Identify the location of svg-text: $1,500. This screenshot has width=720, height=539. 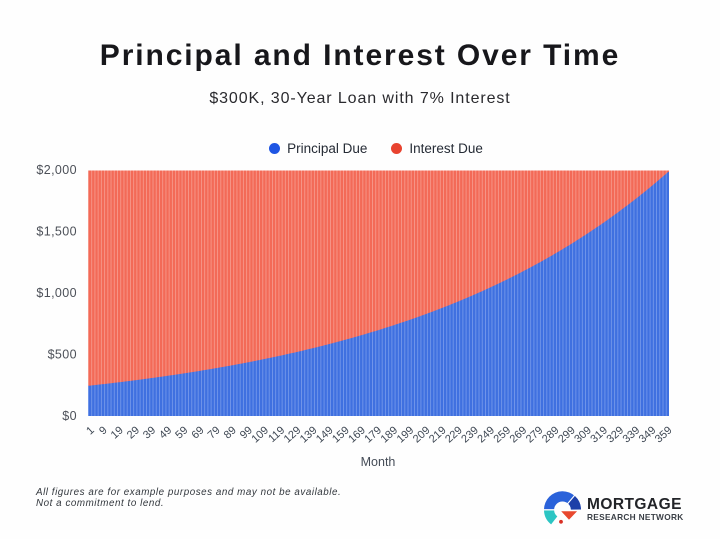
(56, 232).